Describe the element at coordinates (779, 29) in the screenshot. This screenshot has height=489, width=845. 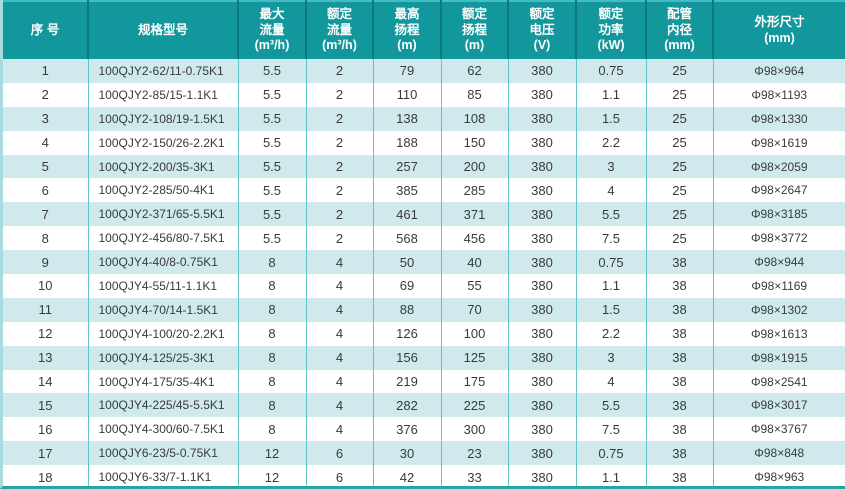
I see `column-header-dims: 外形尺寸 (mm)` at that location.